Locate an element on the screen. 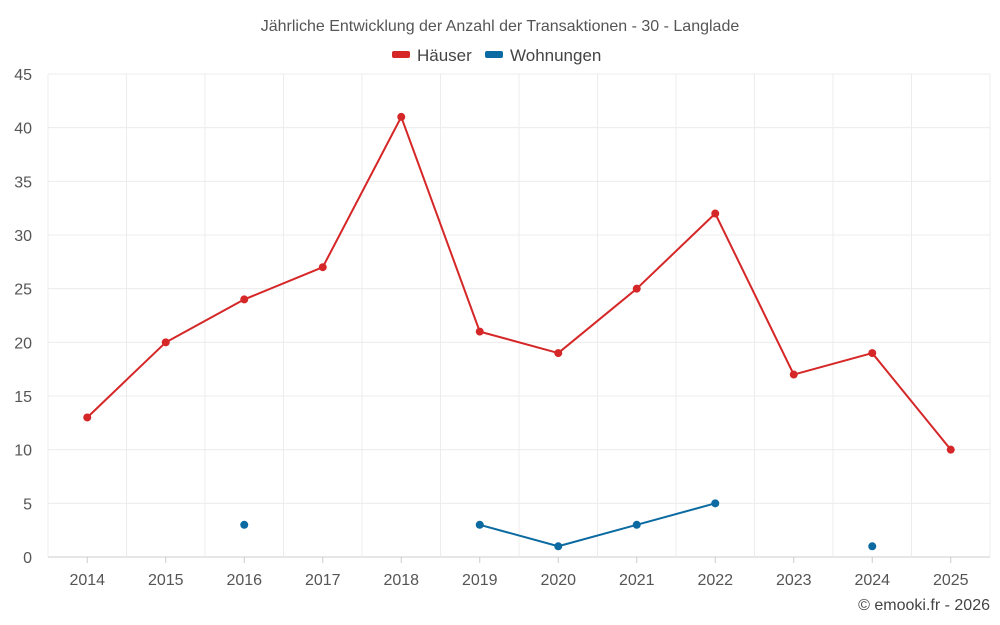 This screenshot has height=625, width=1000. x-tick-label: 2014 is located at coordinates (87, 580).